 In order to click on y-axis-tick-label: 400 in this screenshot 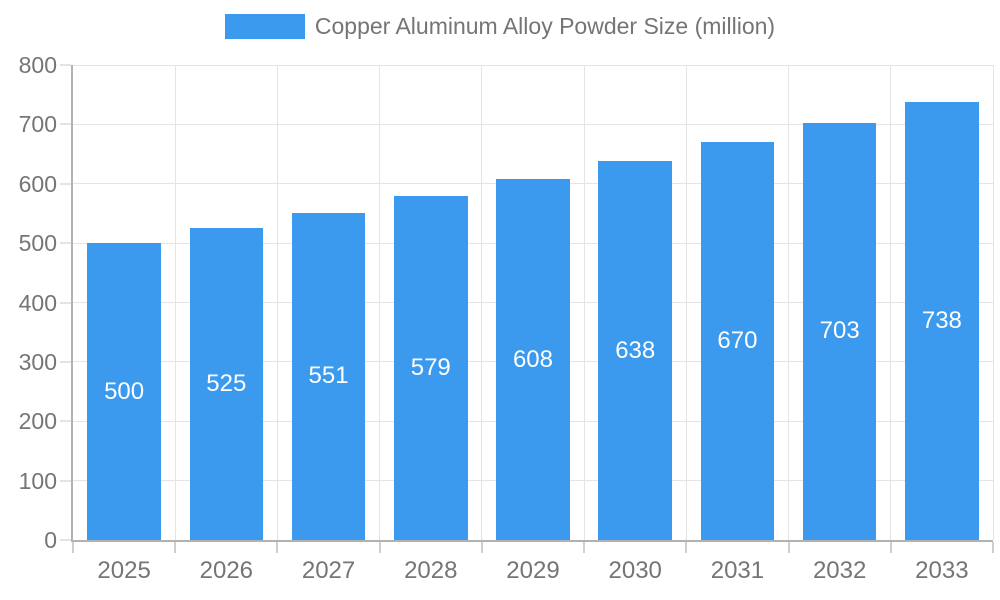, I will do `click(37, 302)`.